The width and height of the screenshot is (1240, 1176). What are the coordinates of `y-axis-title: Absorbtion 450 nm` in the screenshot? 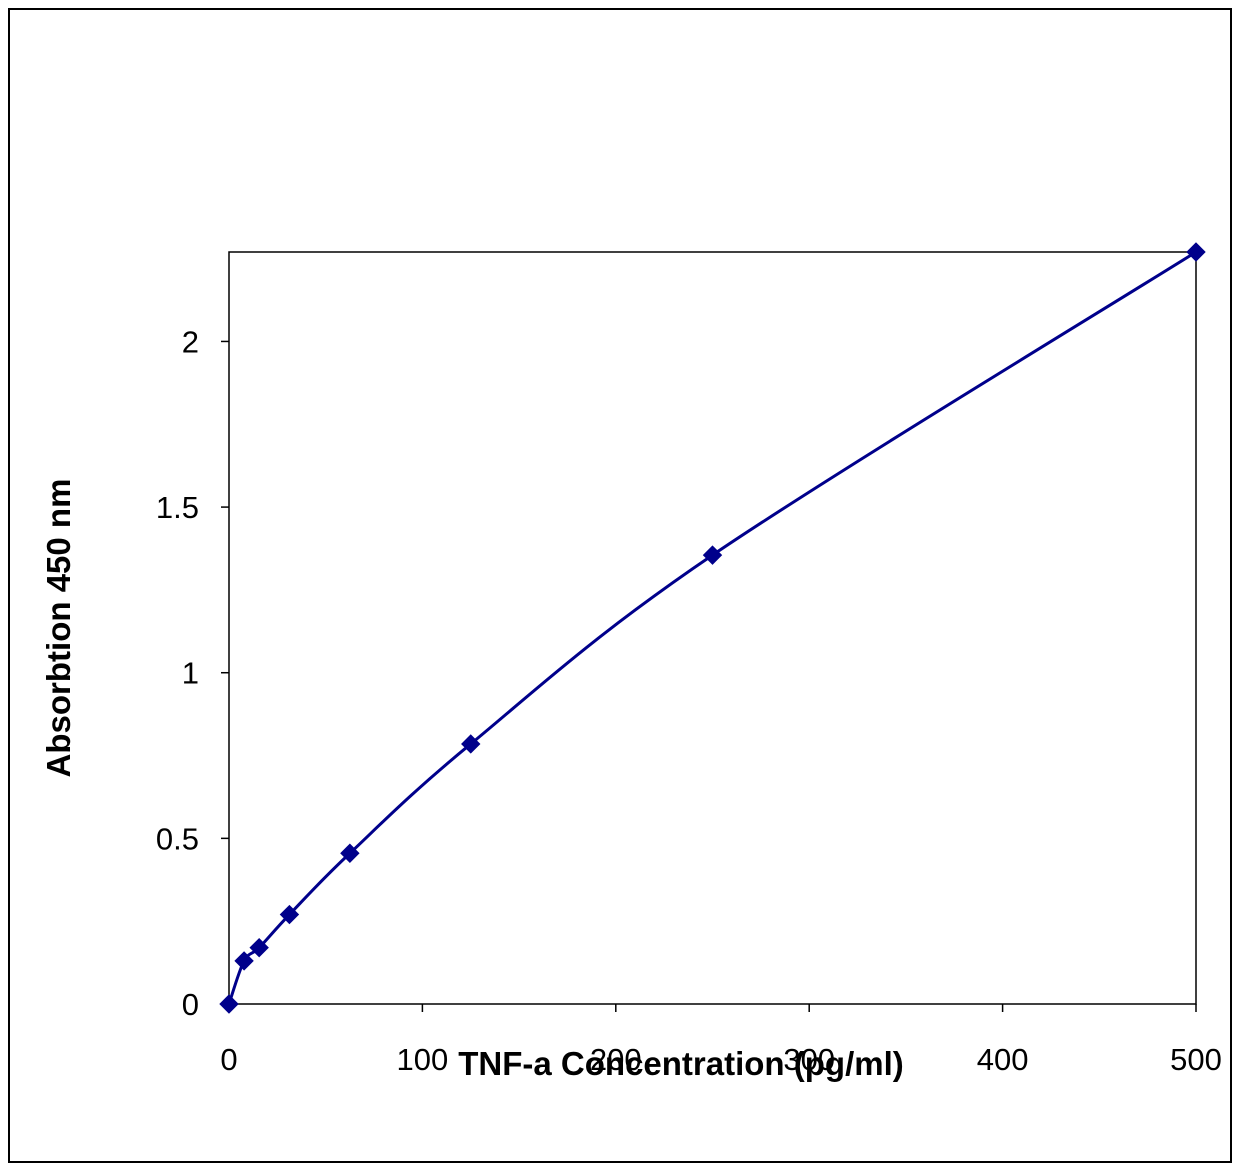 It's located at (58, 628).